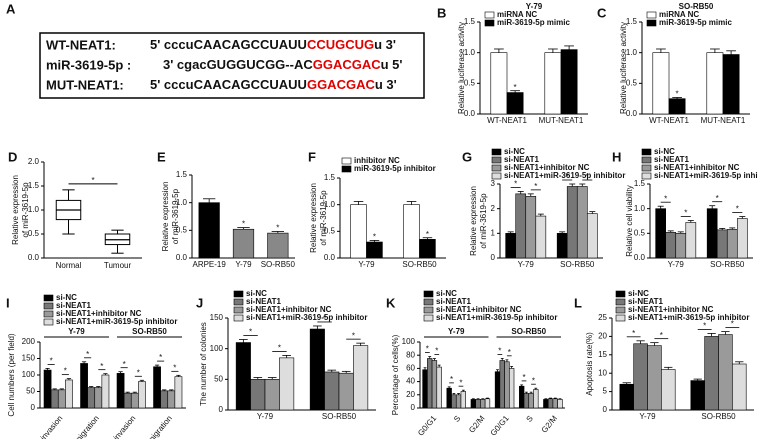  I want to click on y-tick-label: 1.5, so click(632, 21).